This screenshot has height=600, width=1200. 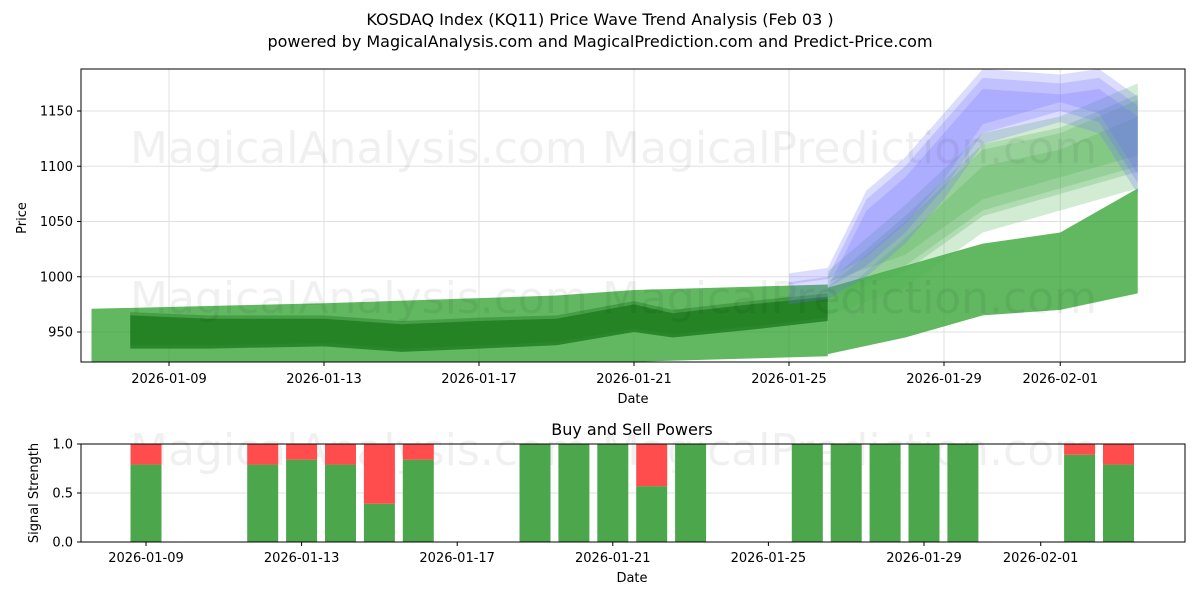 What do you see at coordinates (56, 167) in the screenshot?
I see `y-tick-label: 1100` at bounding box center [56, 167].